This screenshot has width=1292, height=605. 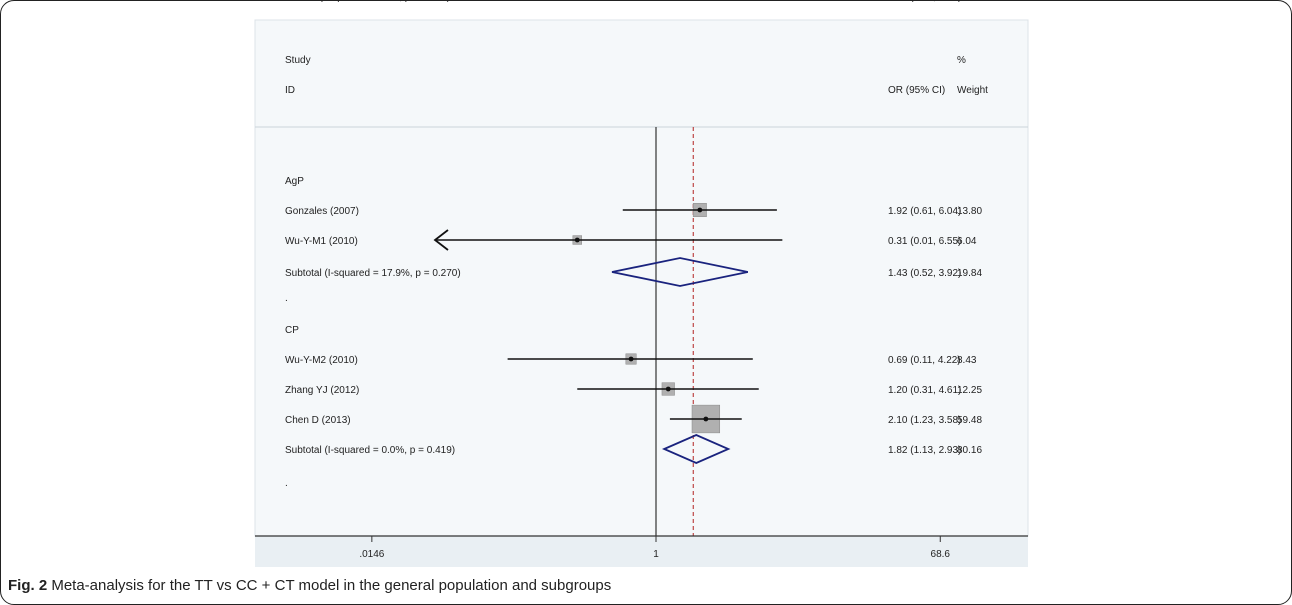 What do you see at coordinates (967, 360) in the screenshot?
I see `weight-text: 8.43` at bounding box center [967, 360].